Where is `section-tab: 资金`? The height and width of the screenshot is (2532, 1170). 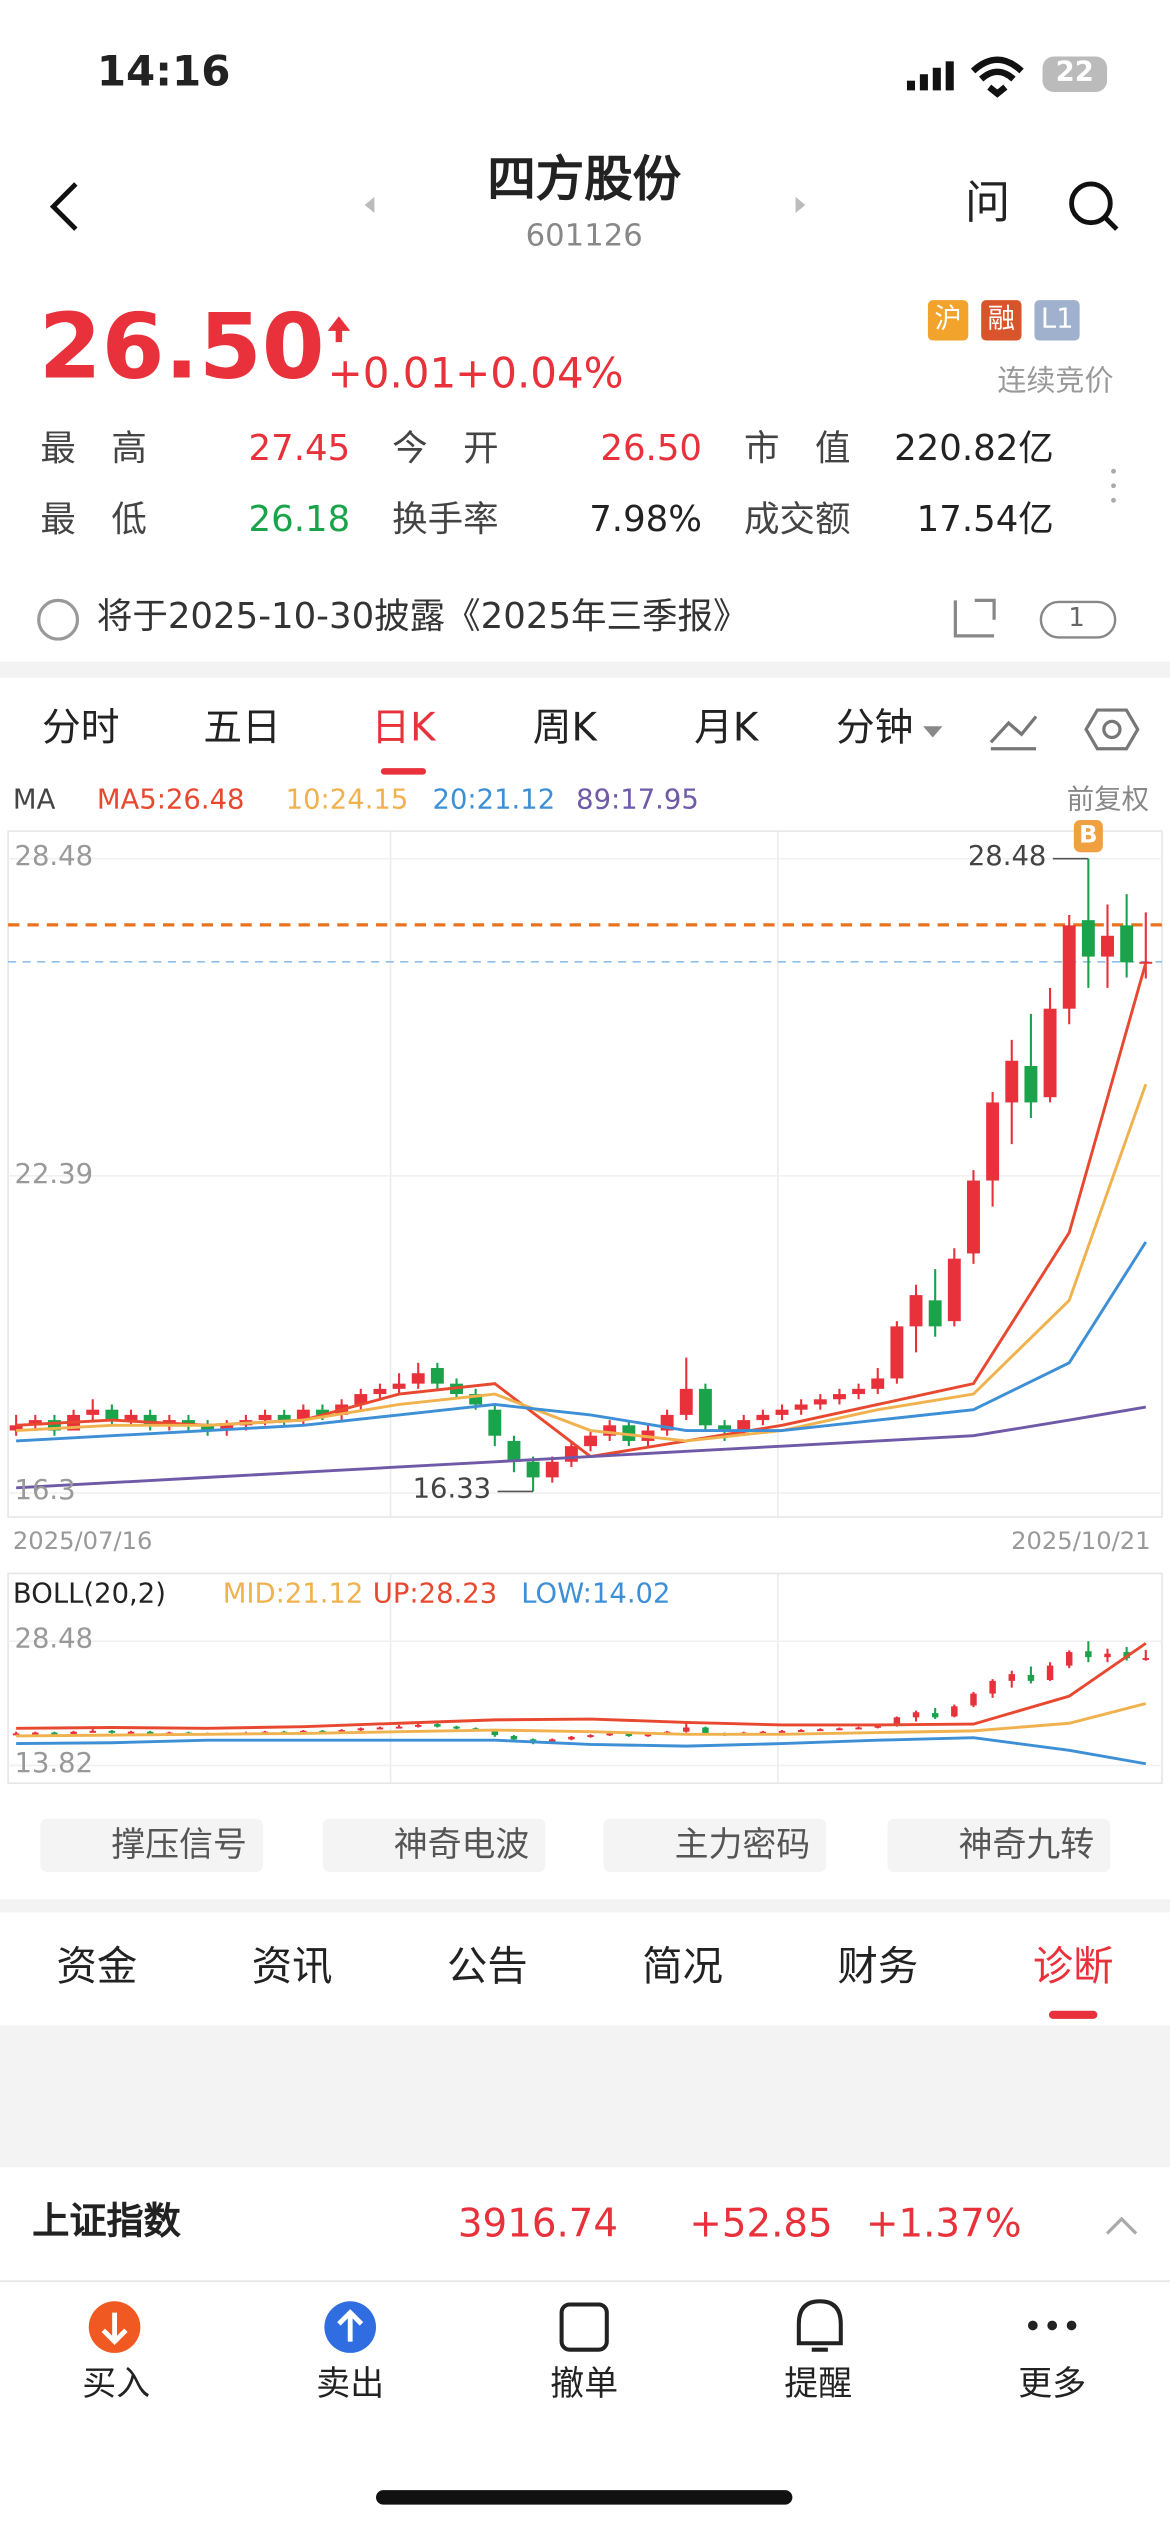 section-tab: 资金 is located at coordinates (97, 1966).